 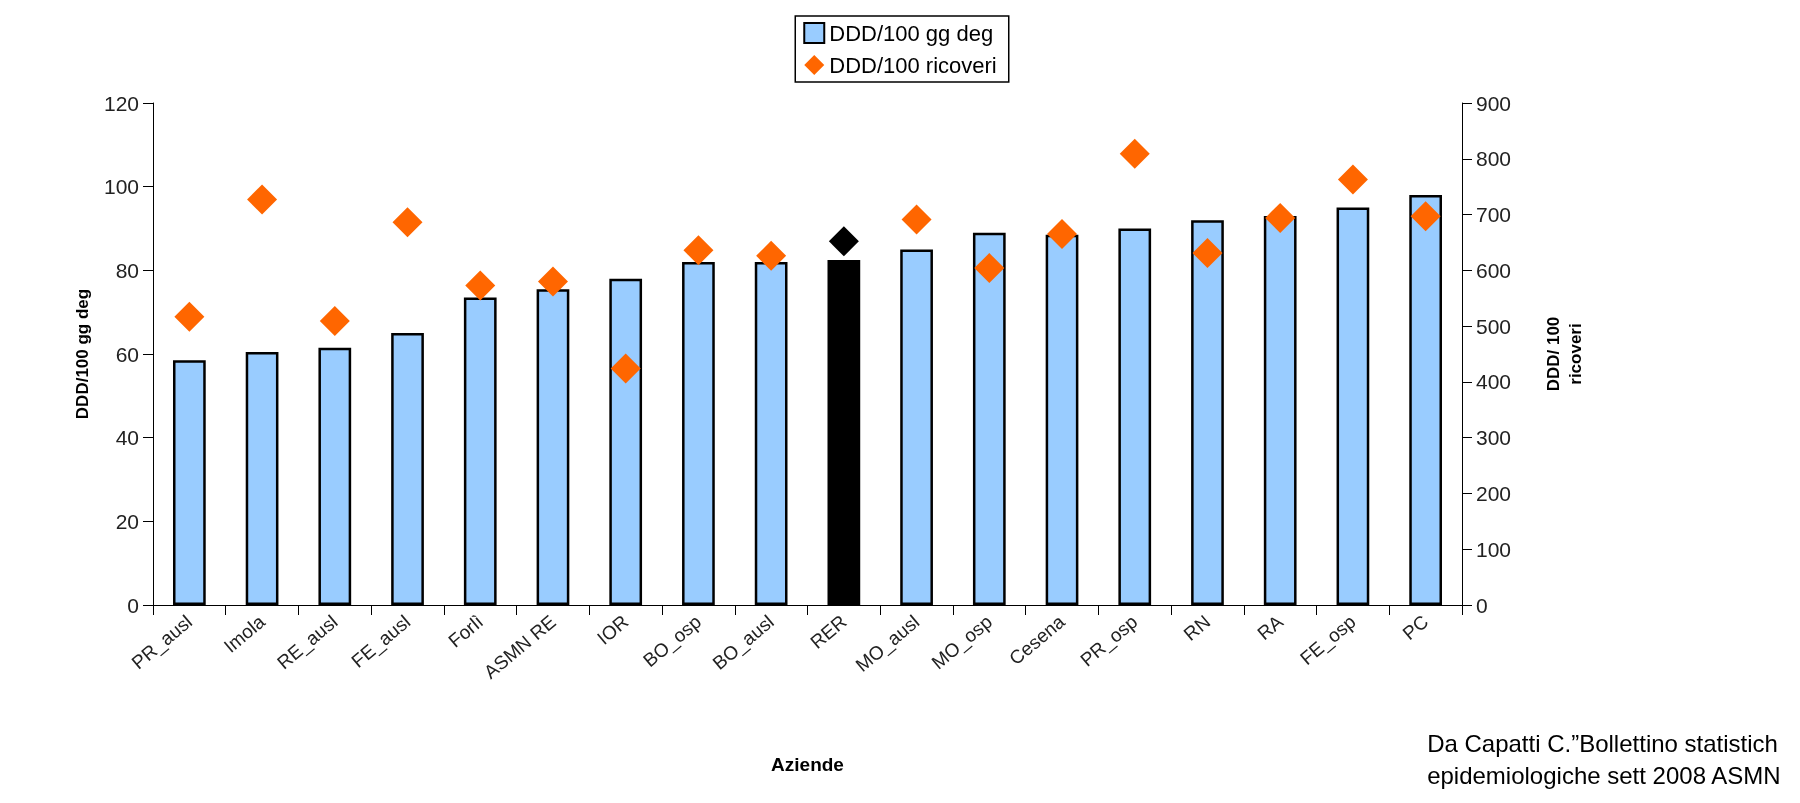 What do you see at coordinates (121, 103) in the screenshot?
I see `y-tick-label: 120` at bounding box center [121, 103].